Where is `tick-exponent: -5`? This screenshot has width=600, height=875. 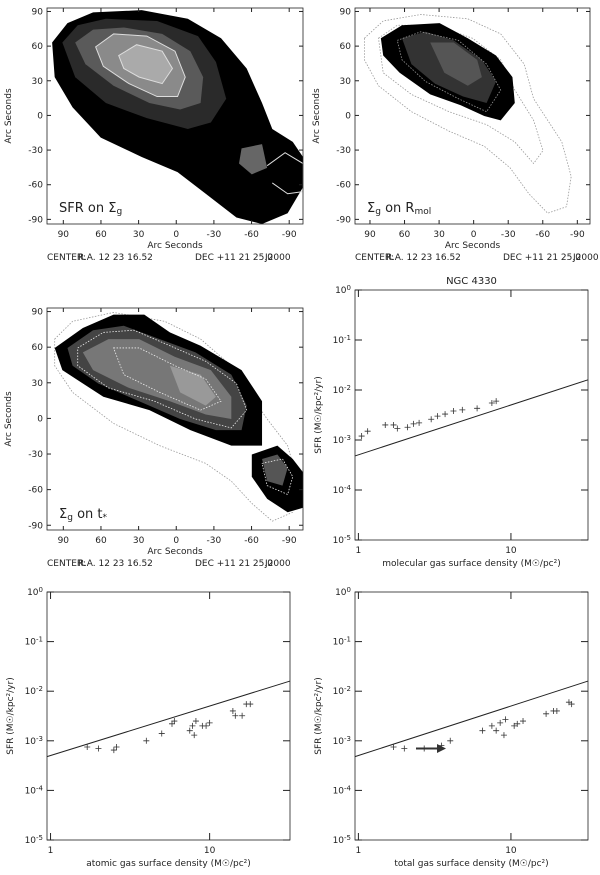 tick-exponent: -5 is located at coordinates (347, 538).